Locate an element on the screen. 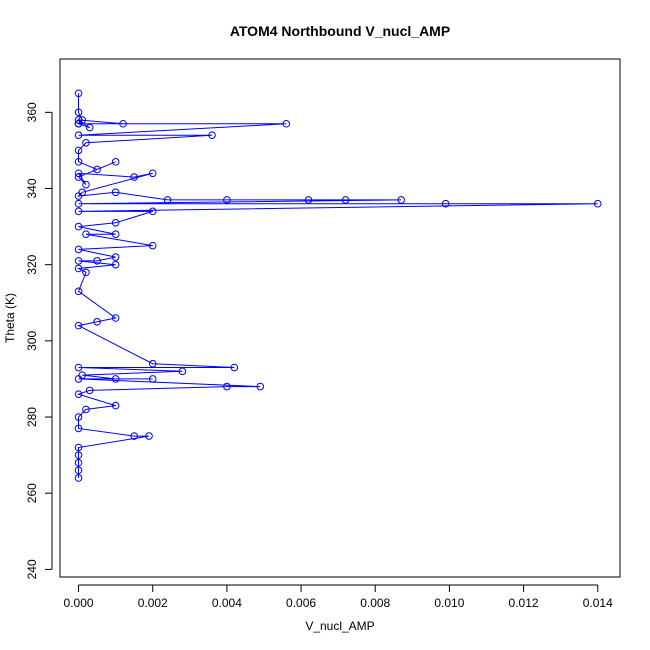 The height and width of the screenshot is (650, 650). y-tick-label: 300 is located at coordinates (32, 341).